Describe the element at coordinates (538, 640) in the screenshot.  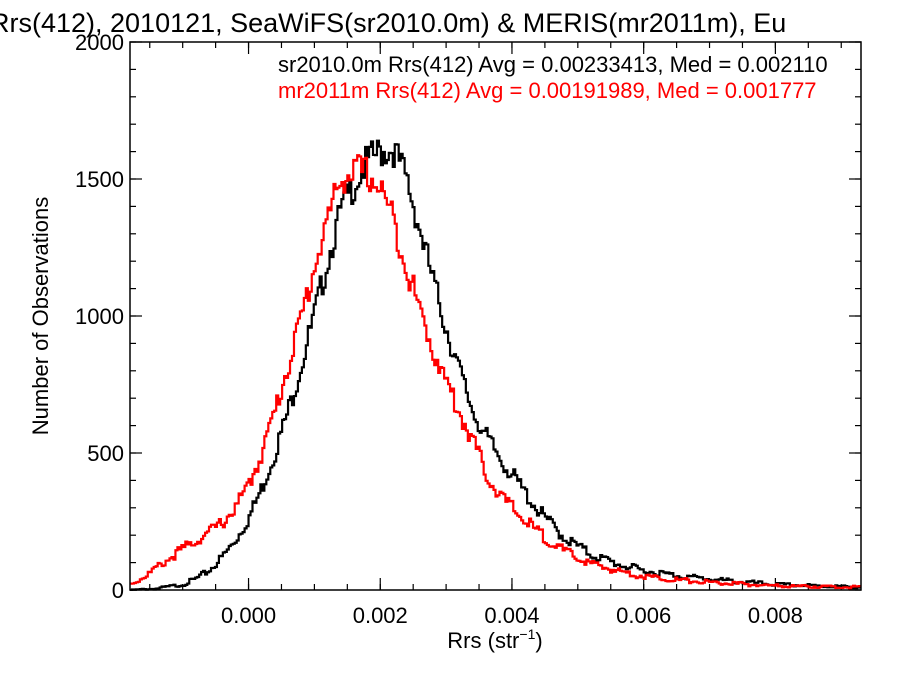
I see `x-axis-label-tail: )` at that location.